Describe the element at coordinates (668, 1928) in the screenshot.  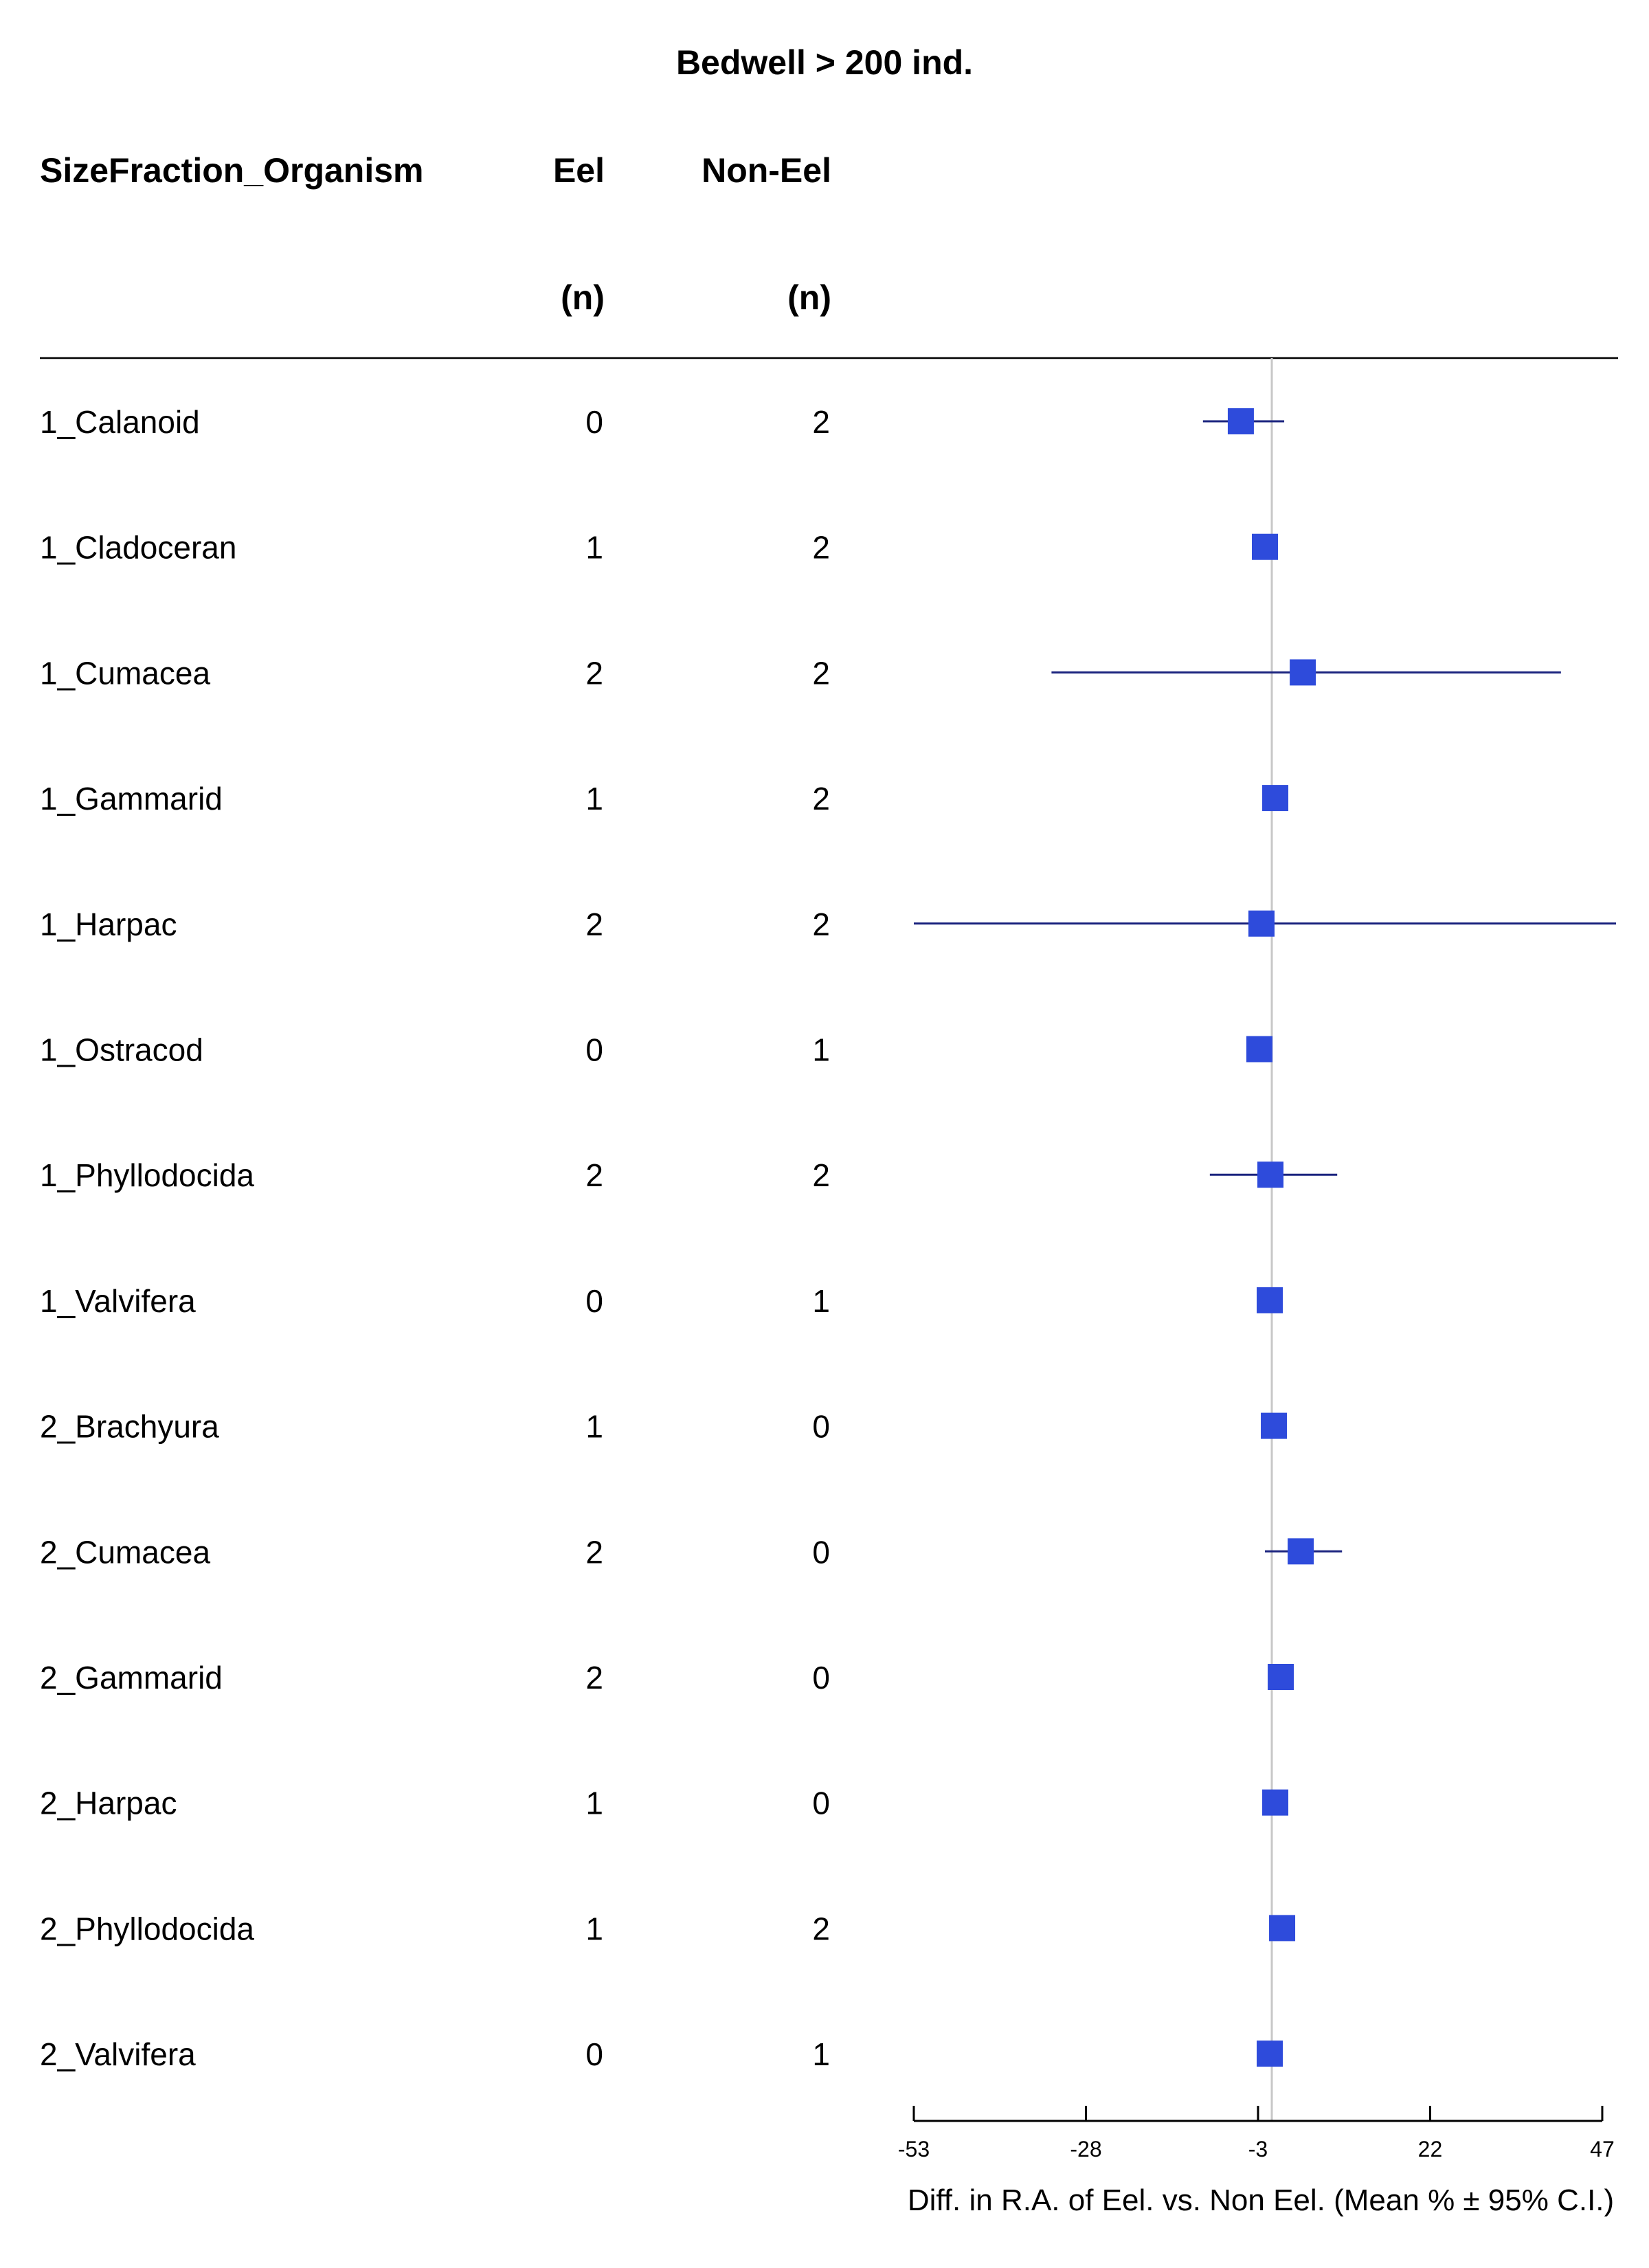
I see `forest-row: 2_Phyllodocida 1 2` at that location.